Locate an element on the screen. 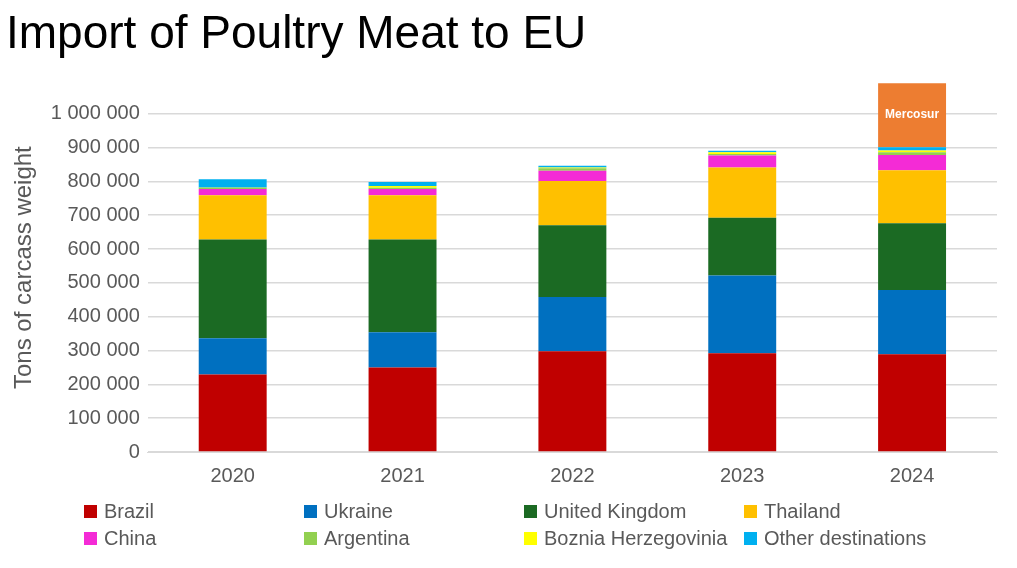 The image size is (1017, 568). legend-label: China is located at coordinates (130, 538).